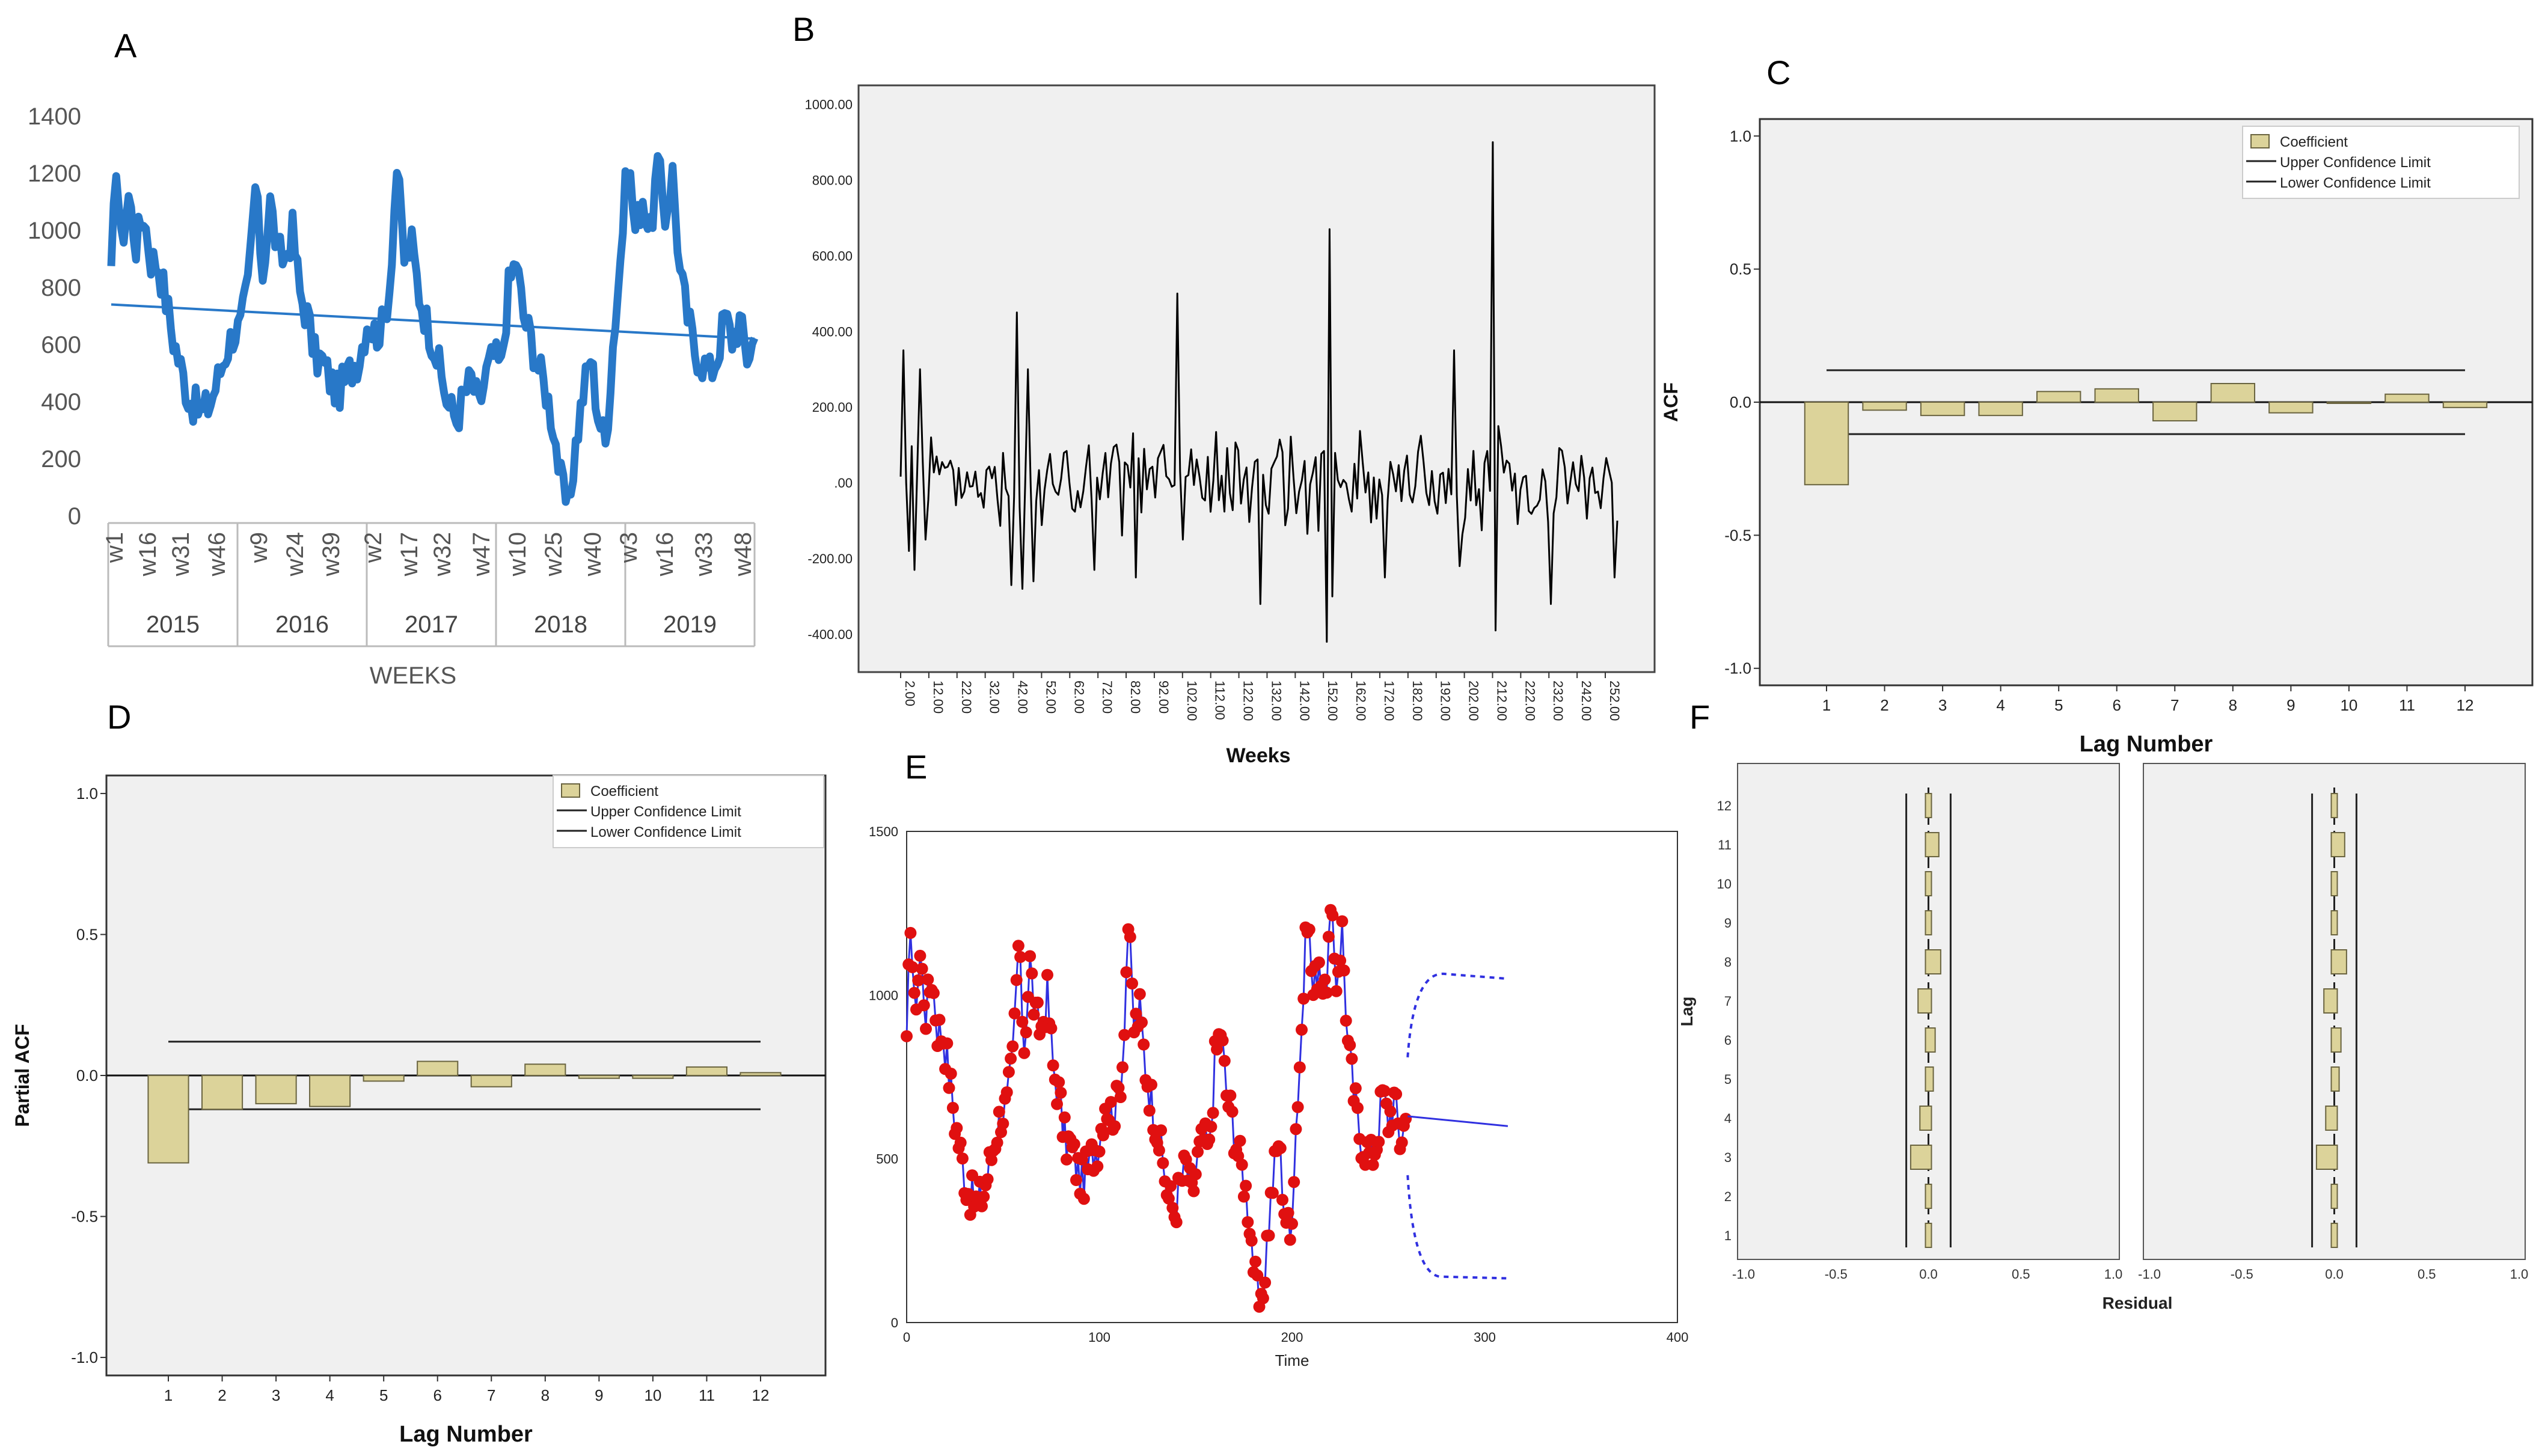 The width and height of the screenshot is (2542, 1456). What do you see at coordinates (833, 181) in the screenshot?
I see `b-ytick-label: 800.00` at bounding box center [833, 181].